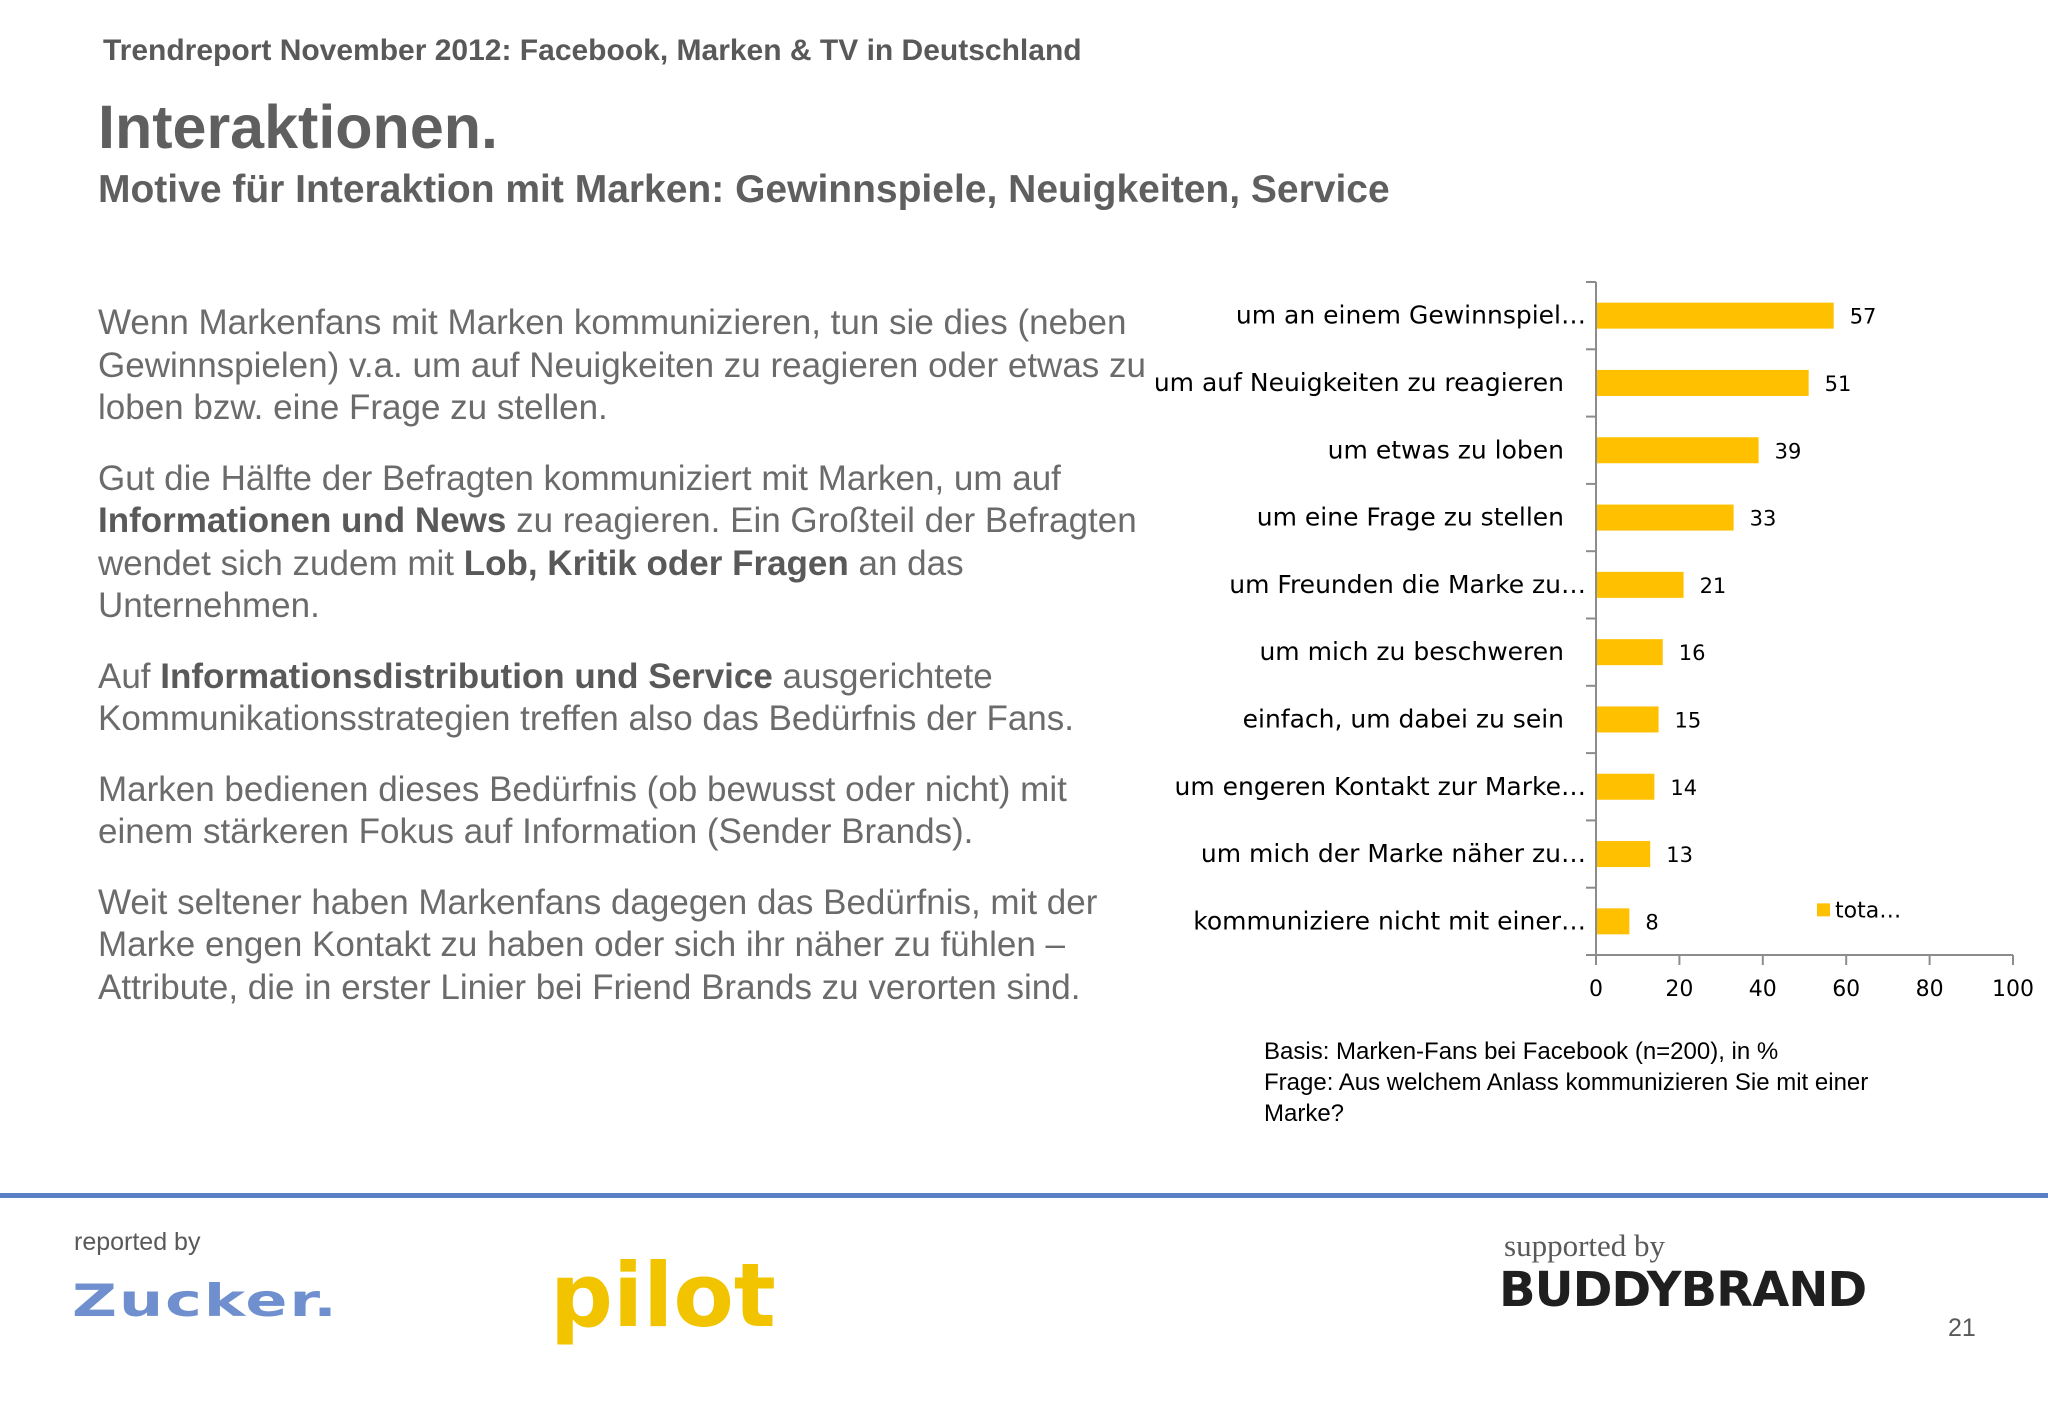 The height and width of the screenshot is (1418, 2048). What do you see at coordinates (531, 584) in the screenshot?
I see `paragraph-2-text-c: an das Unternehmen.` at bounding box center [531, 584].